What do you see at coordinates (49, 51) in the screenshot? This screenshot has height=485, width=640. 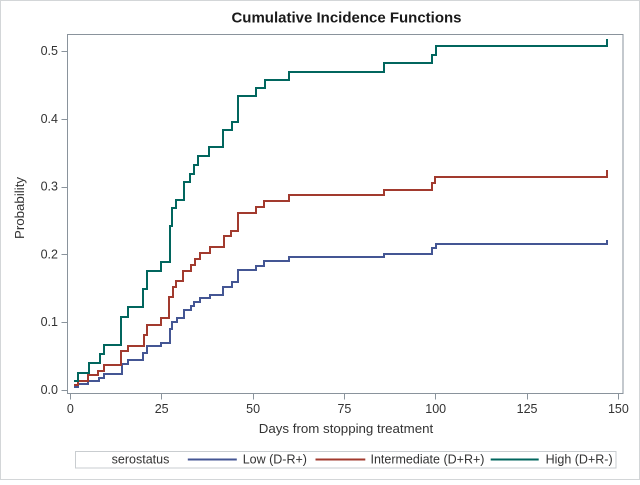 I see `svg-text: 0.5` at bounding box center [49, 51].